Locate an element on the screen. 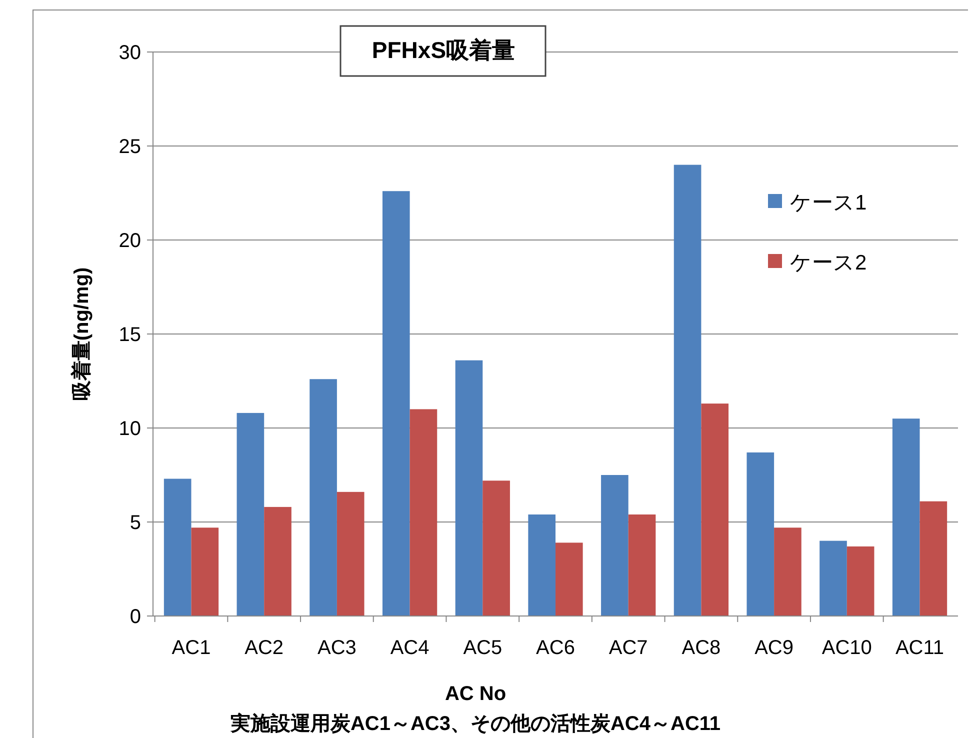 This screenshot has height=738, width=970. x-tick-label: AC6 is located at coordinates (555, 648).